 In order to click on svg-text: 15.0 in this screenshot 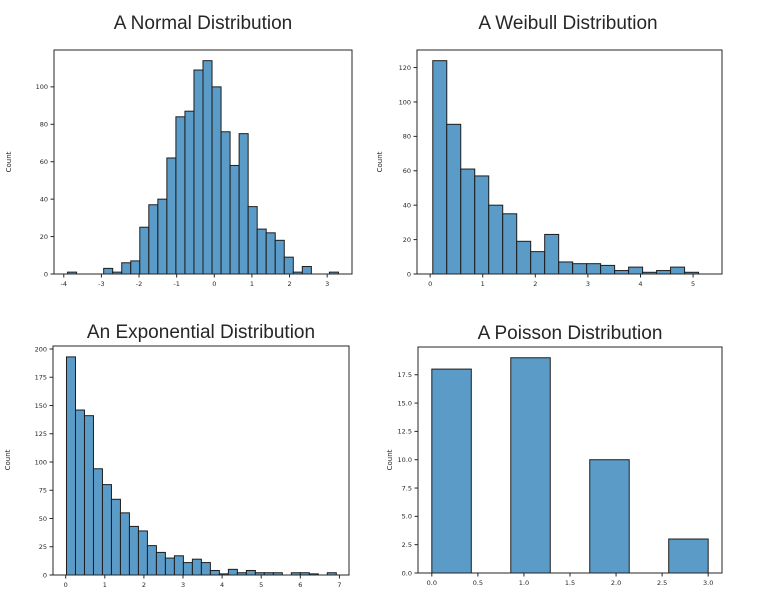, I will do `click(405, 403)`.